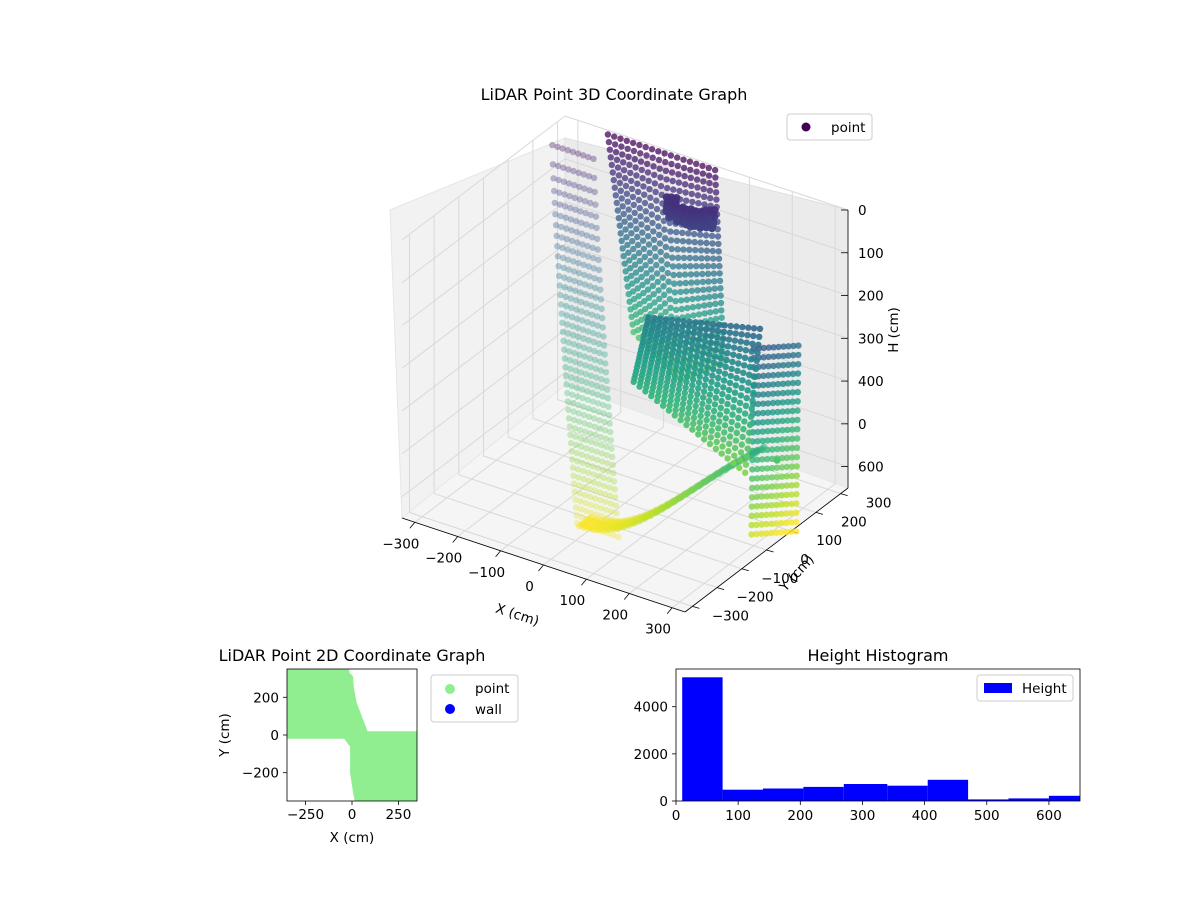 Image resolution: width=1200 pixels, height=900 pixels. I want to click on x-axis-label-2d: X (cm), so click(352, 838).